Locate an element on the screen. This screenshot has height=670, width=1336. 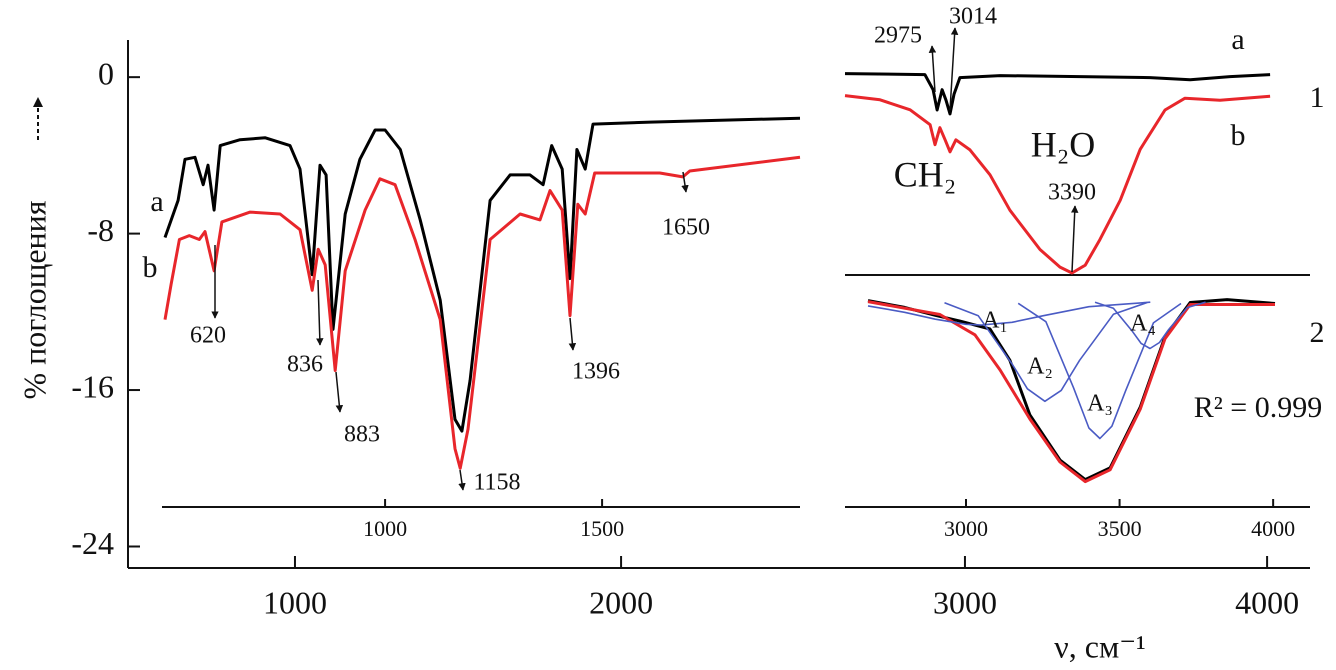
series-label: A₁ is located at coordinates (995, 321).